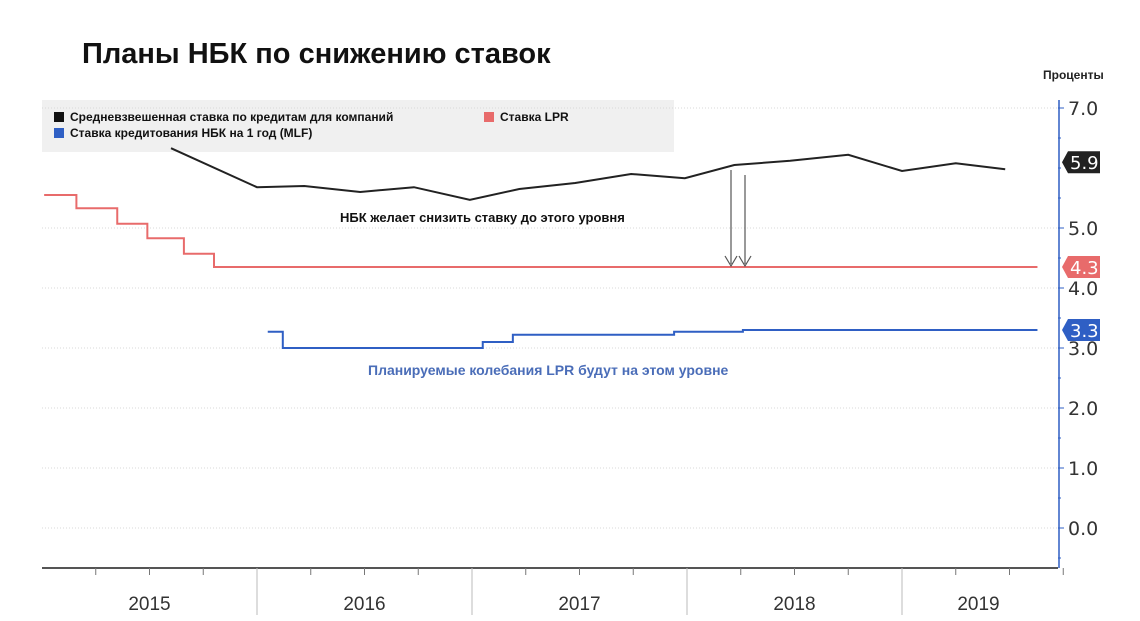 Image resolution: width=1140 pixels, height=621 pixels. I want to click on last-value-label: 5.9, so click(1084, 163).